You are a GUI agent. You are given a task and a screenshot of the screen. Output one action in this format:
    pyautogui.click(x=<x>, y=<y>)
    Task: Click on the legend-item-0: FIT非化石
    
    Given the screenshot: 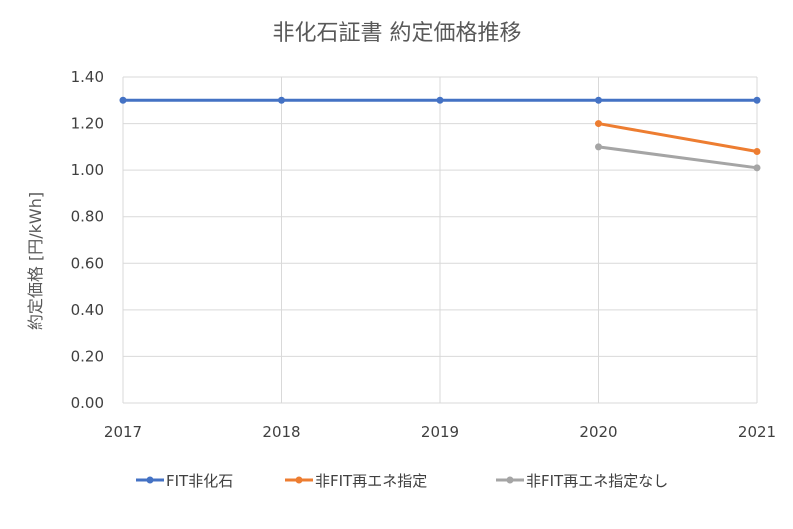 What is the action you would take?
    pyautogui.click(x=184, y=481)
    